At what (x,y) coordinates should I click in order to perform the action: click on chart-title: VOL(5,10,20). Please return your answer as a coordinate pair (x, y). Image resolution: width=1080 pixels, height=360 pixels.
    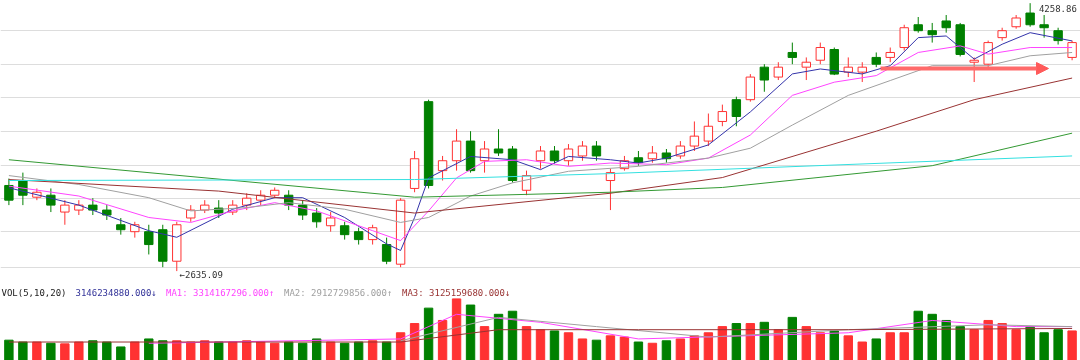
    Looking at the image, I should click on (34, 292).